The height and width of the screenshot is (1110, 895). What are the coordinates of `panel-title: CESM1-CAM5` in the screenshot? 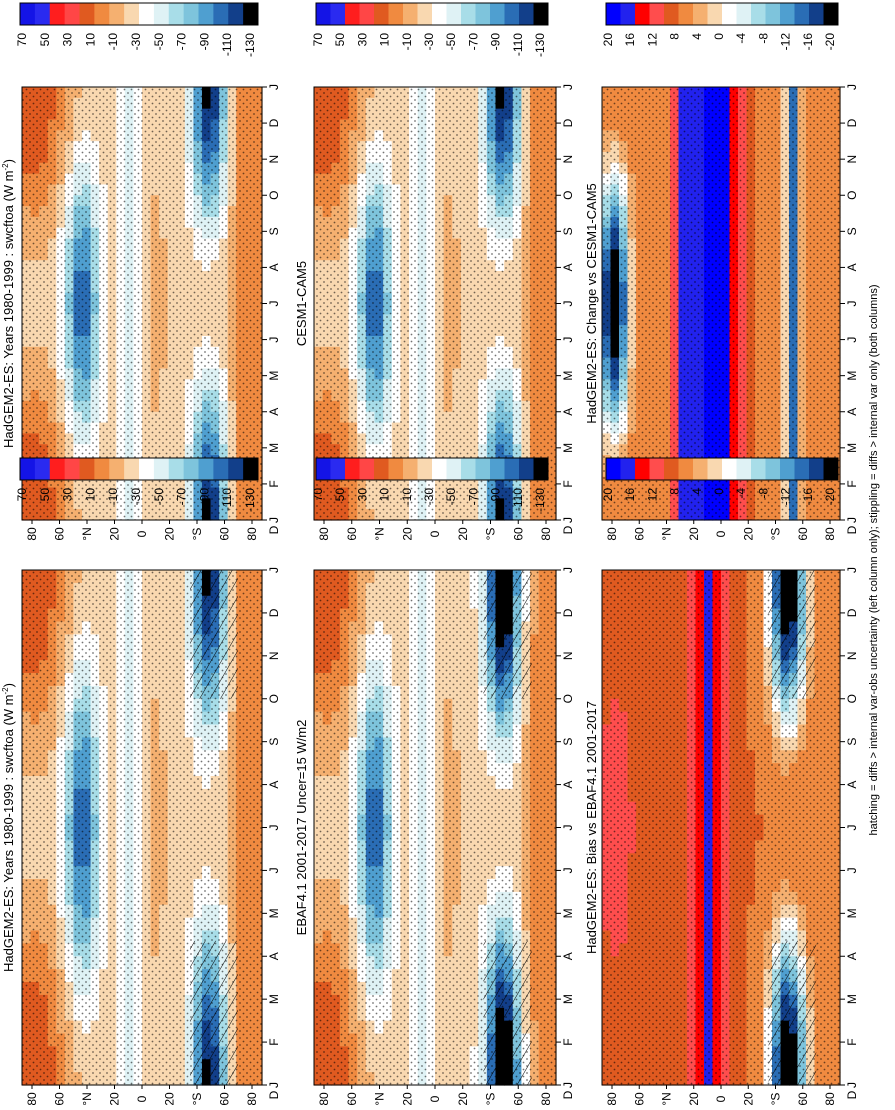 It's located at (301, 303).